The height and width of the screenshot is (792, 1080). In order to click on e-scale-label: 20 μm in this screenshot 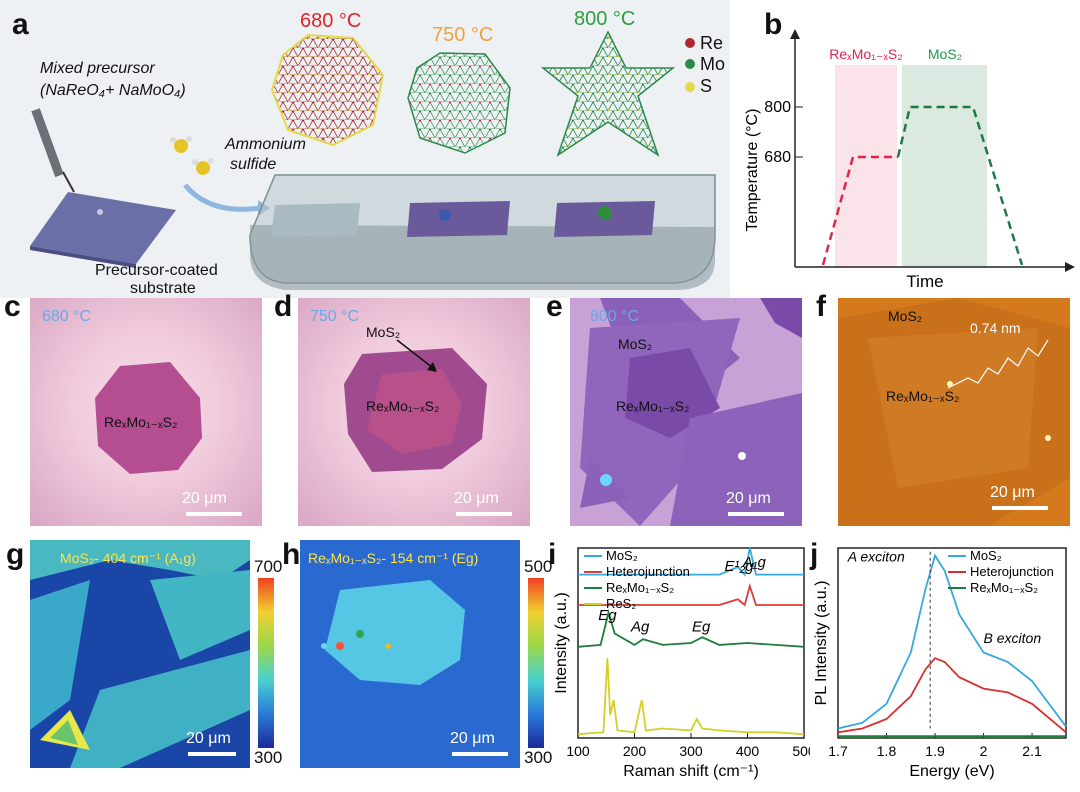, I will do `click(748, 498)`.